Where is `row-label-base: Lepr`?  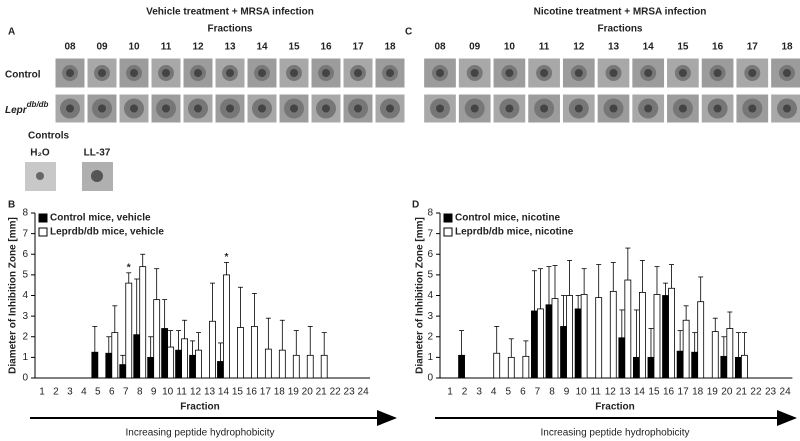 row-label-base: Lepr is located at coordinates (16, 110).